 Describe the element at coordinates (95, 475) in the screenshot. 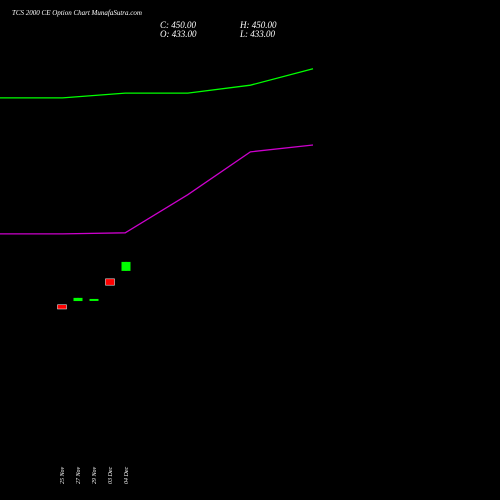

I see `x-tick-label: 29 Nov` at that location.